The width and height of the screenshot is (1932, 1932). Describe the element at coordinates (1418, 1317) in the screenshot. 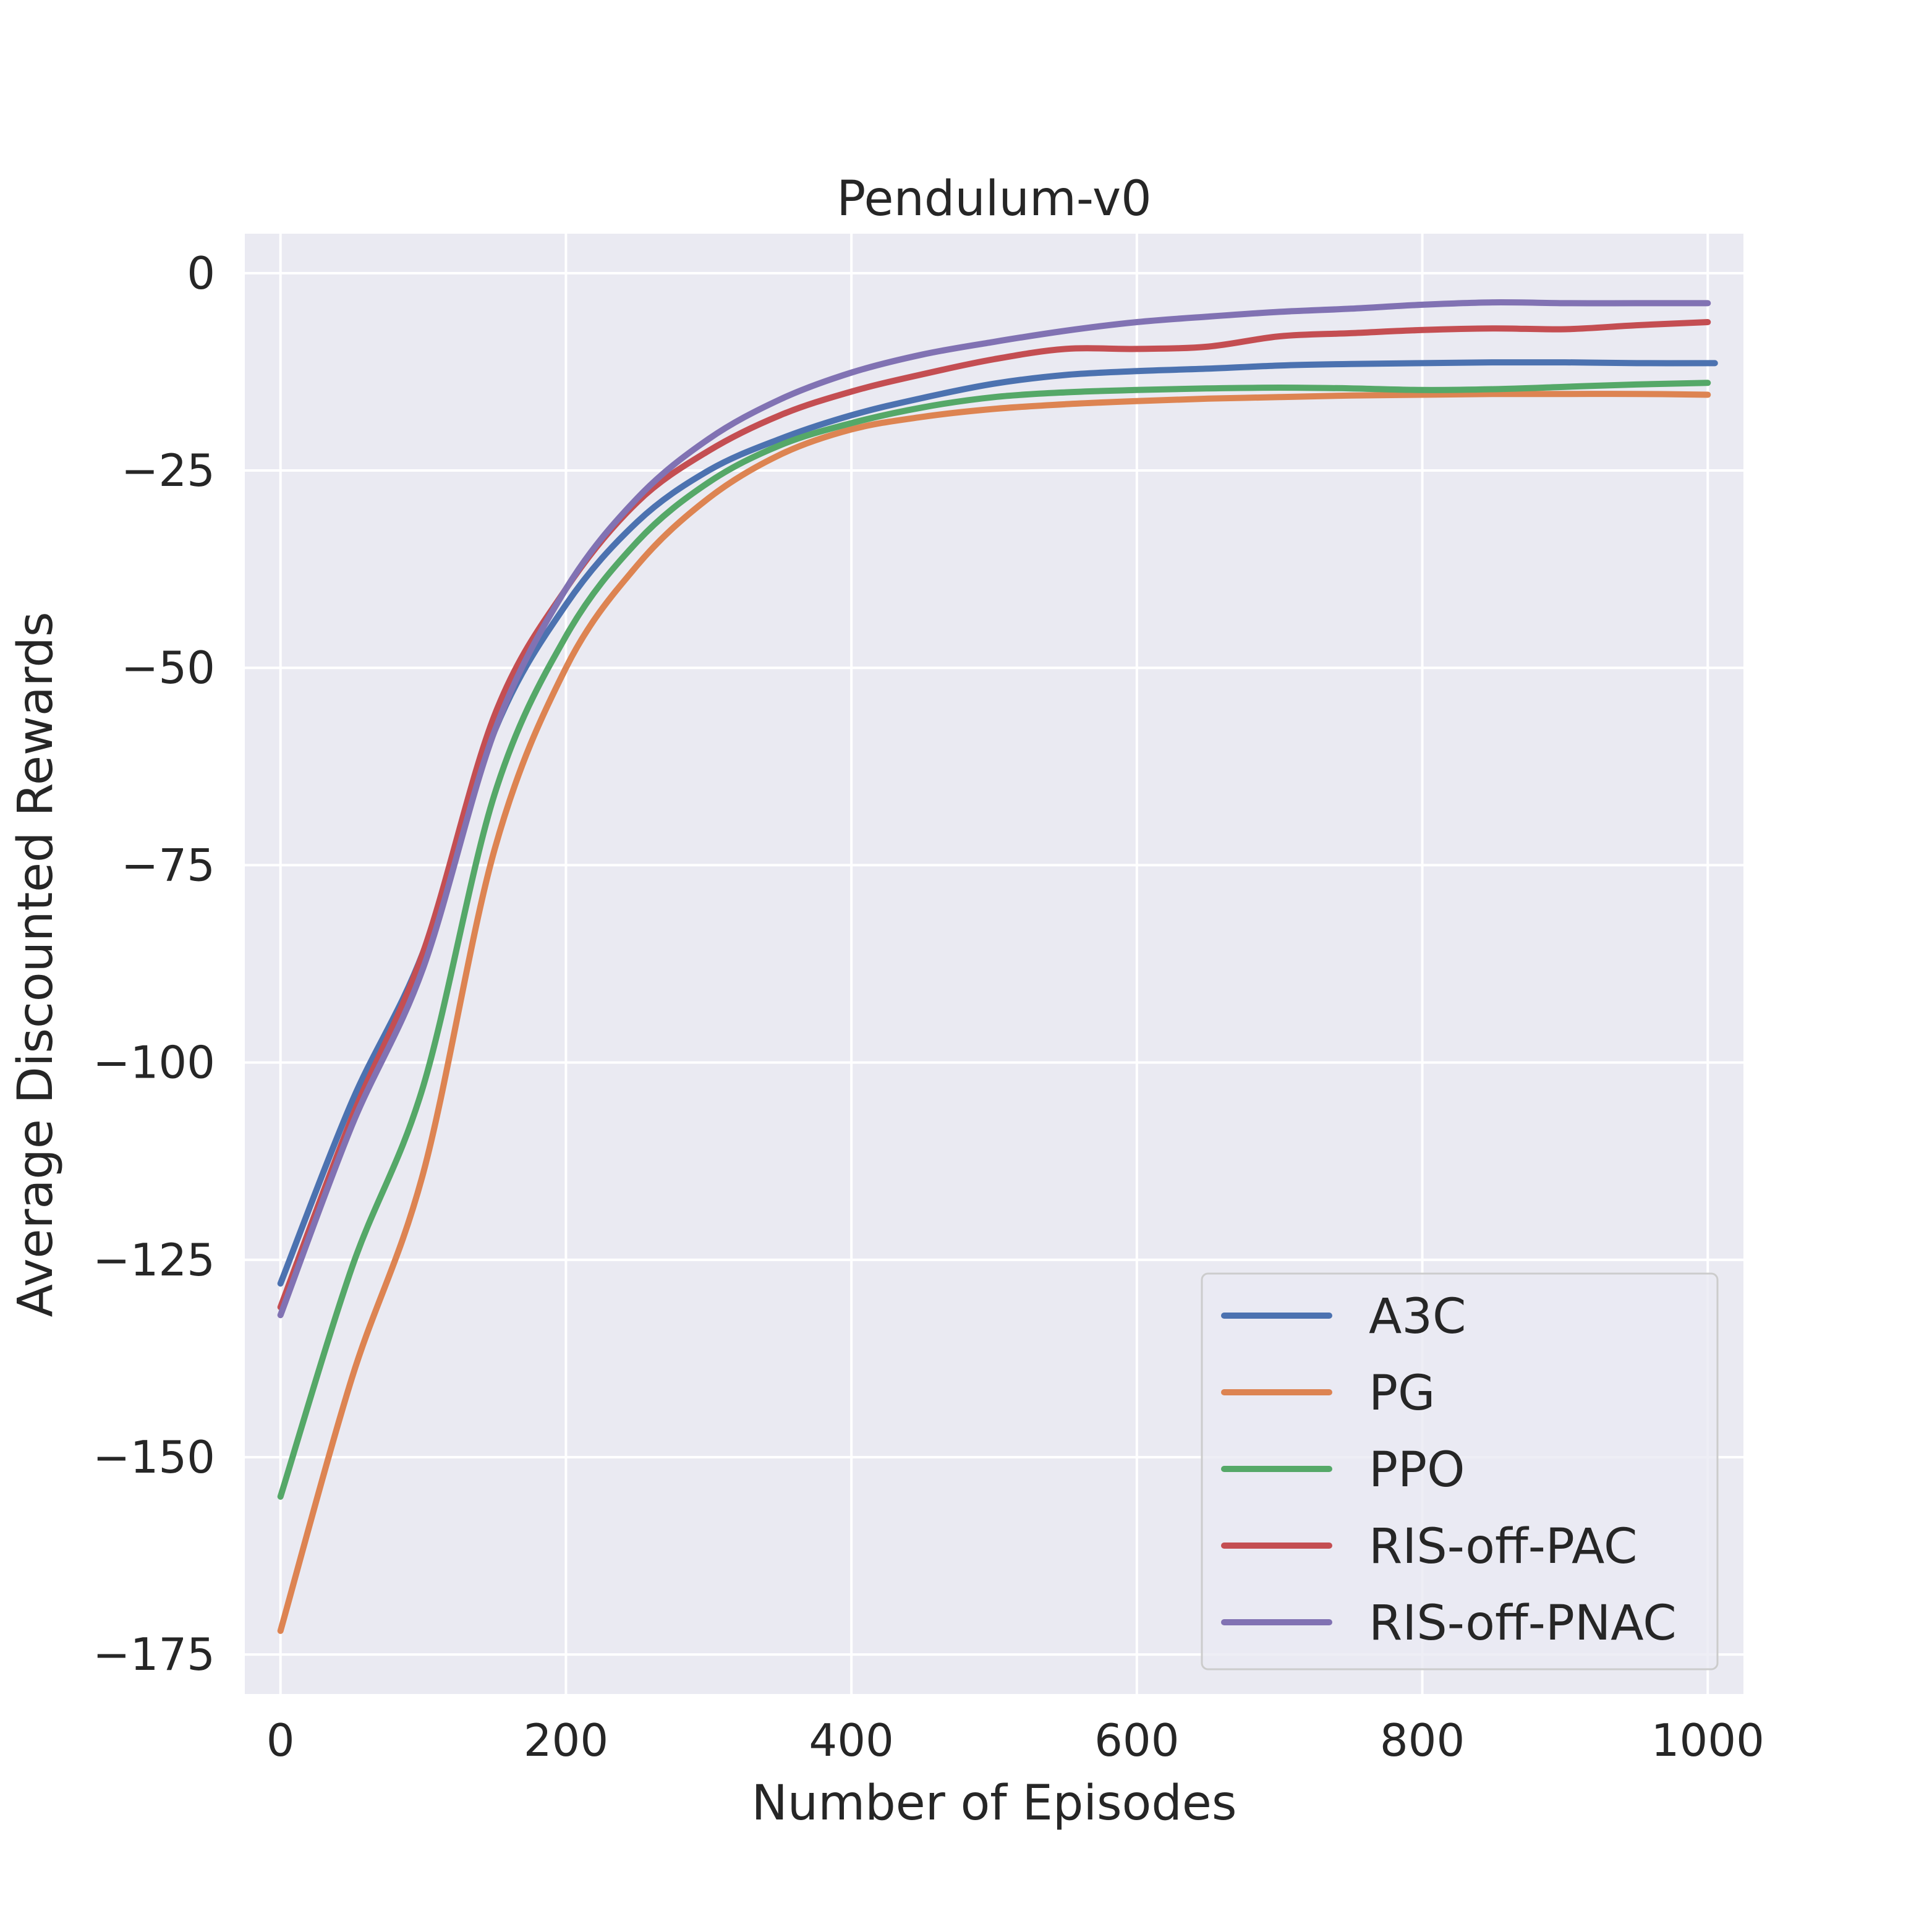

I see `legend-label-a3c: A3C` at that location.